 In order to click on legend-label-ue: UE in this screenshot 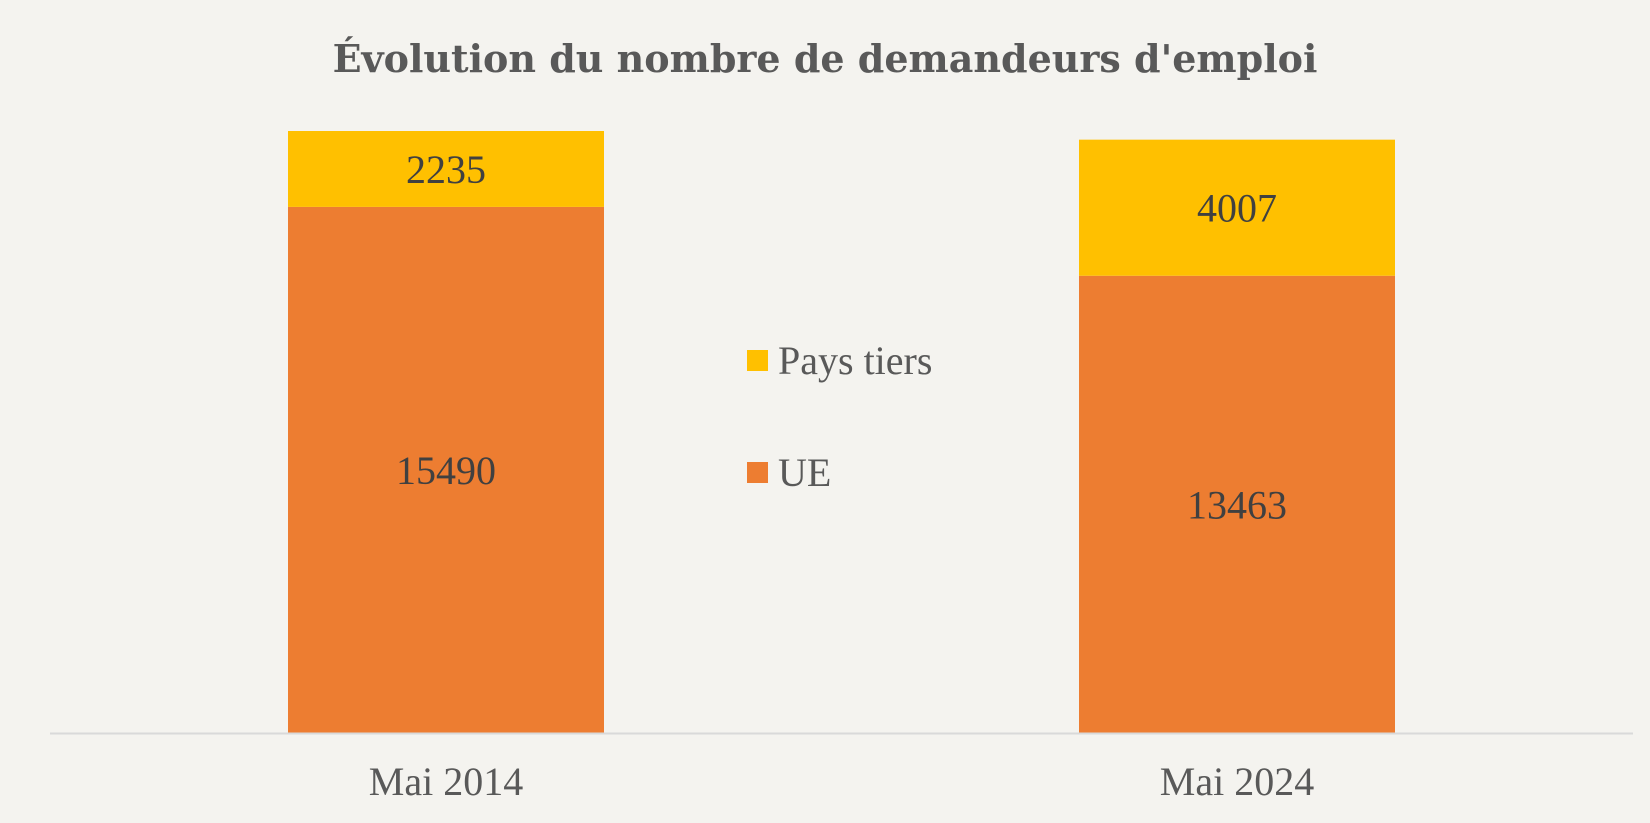, I will do `click(804, 472)`.